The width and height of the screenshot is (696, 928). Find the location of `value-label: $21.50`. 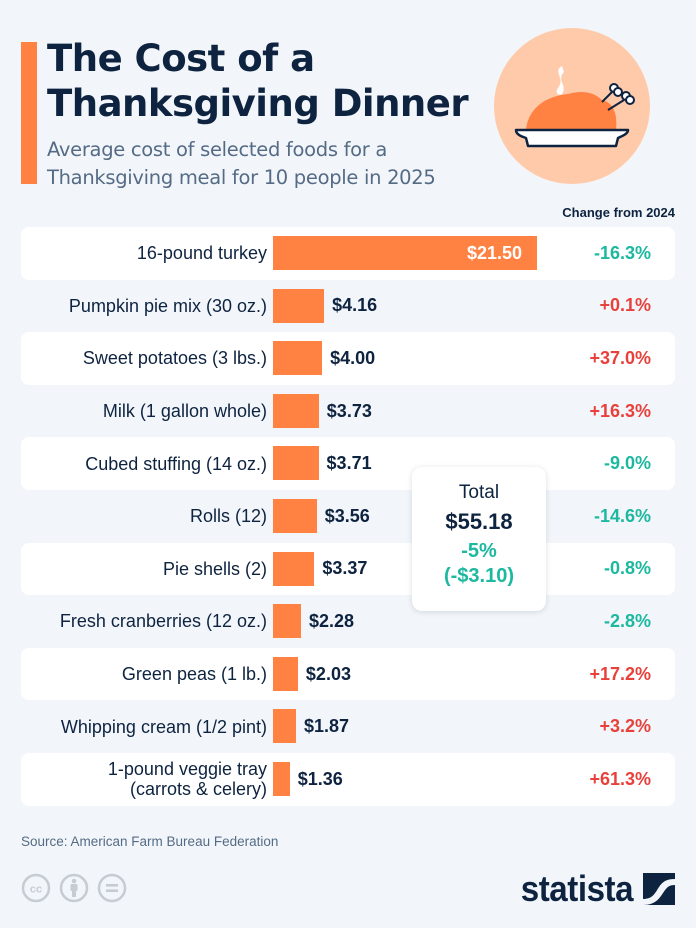

value-label: $21.50 is located at coordinates (495, 252).